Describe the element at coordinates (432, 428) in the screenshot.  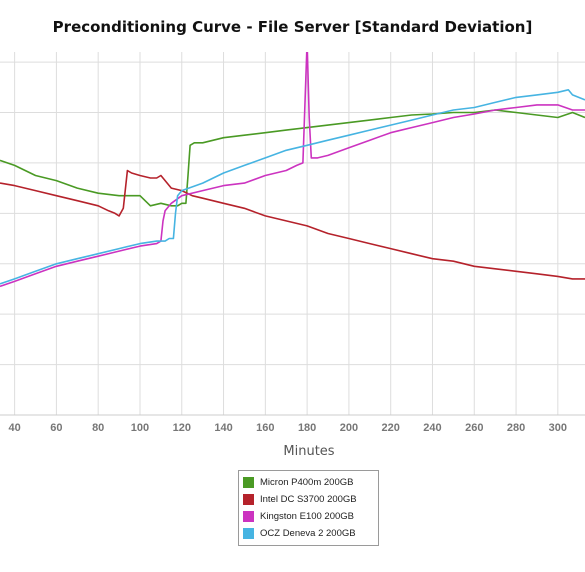
I see `x-tick-label: 240` at that location.